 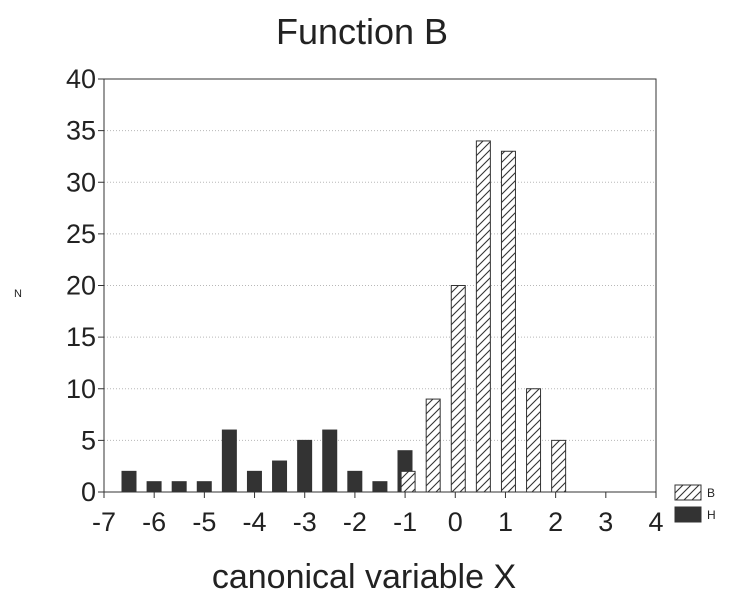 I want to click on x-tick-label: 3, so click(x=605, y=522).